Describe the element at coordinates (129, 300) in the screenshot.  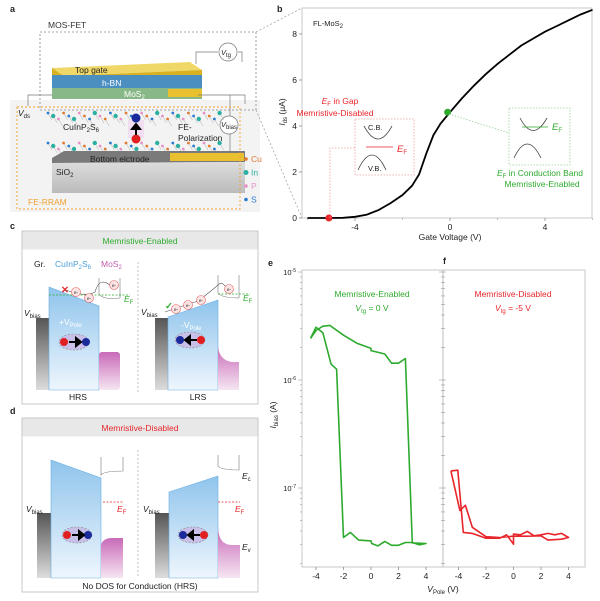
I see `hrs-ef: EF` at that location.